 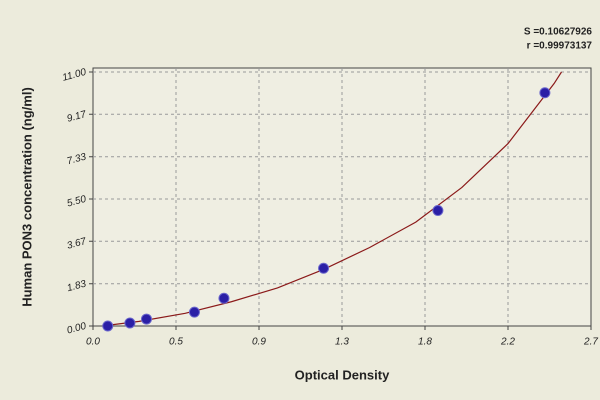 What do you see at coordinates (342, 342) in the screenshot?
I see `x-tick-label: 1.3` at bounding box center [342, 342].